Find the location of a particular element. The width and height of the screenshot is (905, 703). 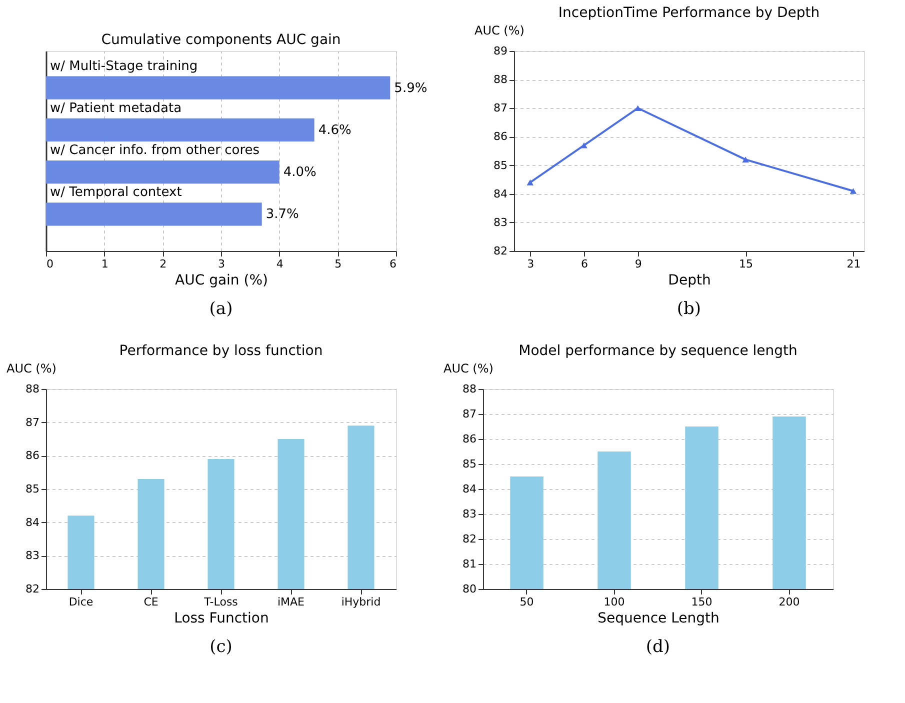

x-tick-label: 4 is located at coordinates (280, 264).